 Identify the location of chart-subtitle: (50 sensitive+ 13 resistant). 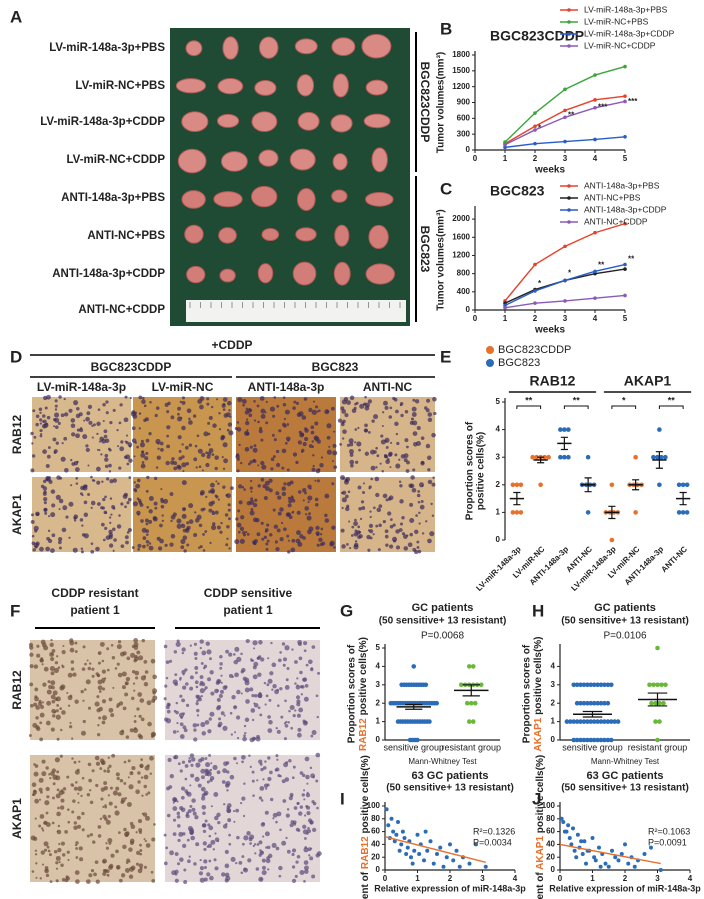
(443, 621).